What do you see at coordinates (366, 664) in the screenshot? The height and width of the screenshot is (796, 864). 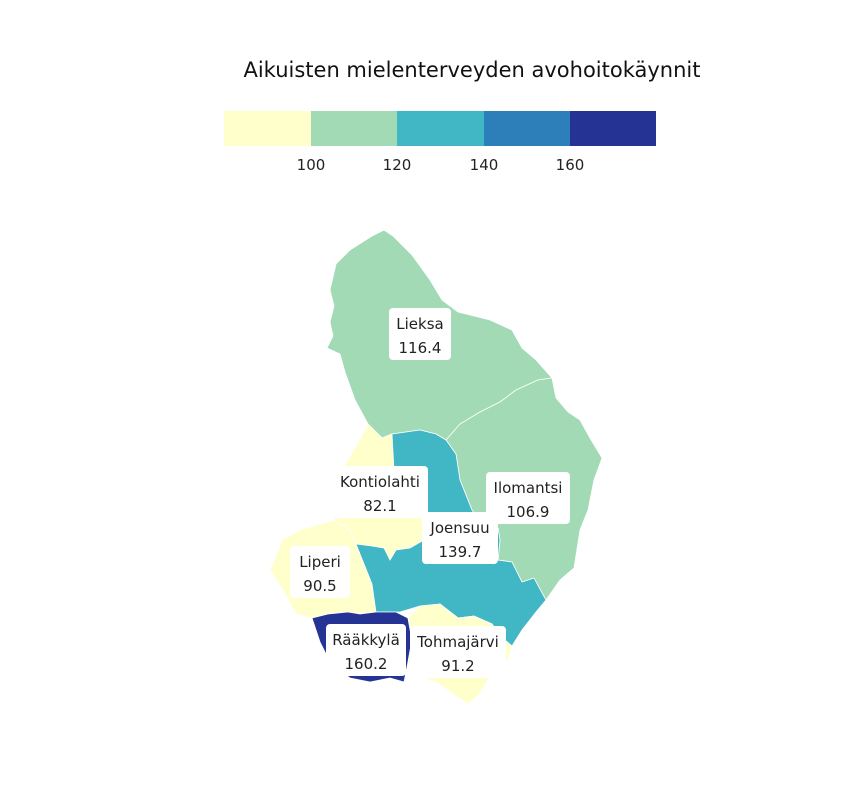 I see `region-value: 160.2` at bounding box center [366, 664].